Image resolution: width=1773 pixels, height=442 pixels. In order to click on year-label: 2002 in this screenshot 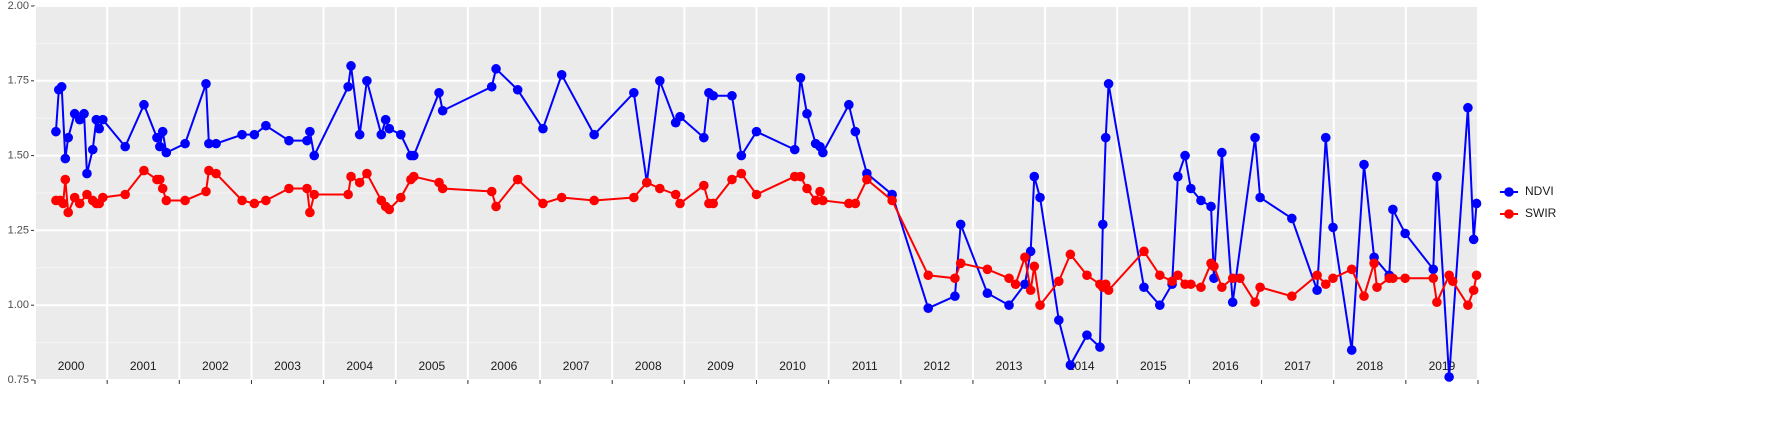, I will do `click(215, 366)`.